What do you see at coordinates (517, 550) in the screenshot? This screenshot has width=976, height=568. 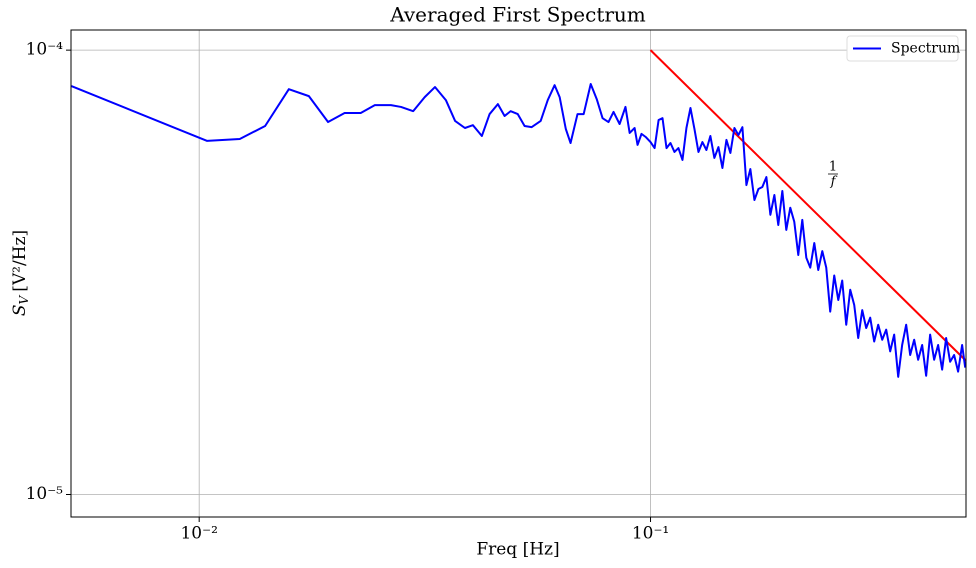 I see `x-axis-label: Freq [Hz]` at bounding box center [517, 550].